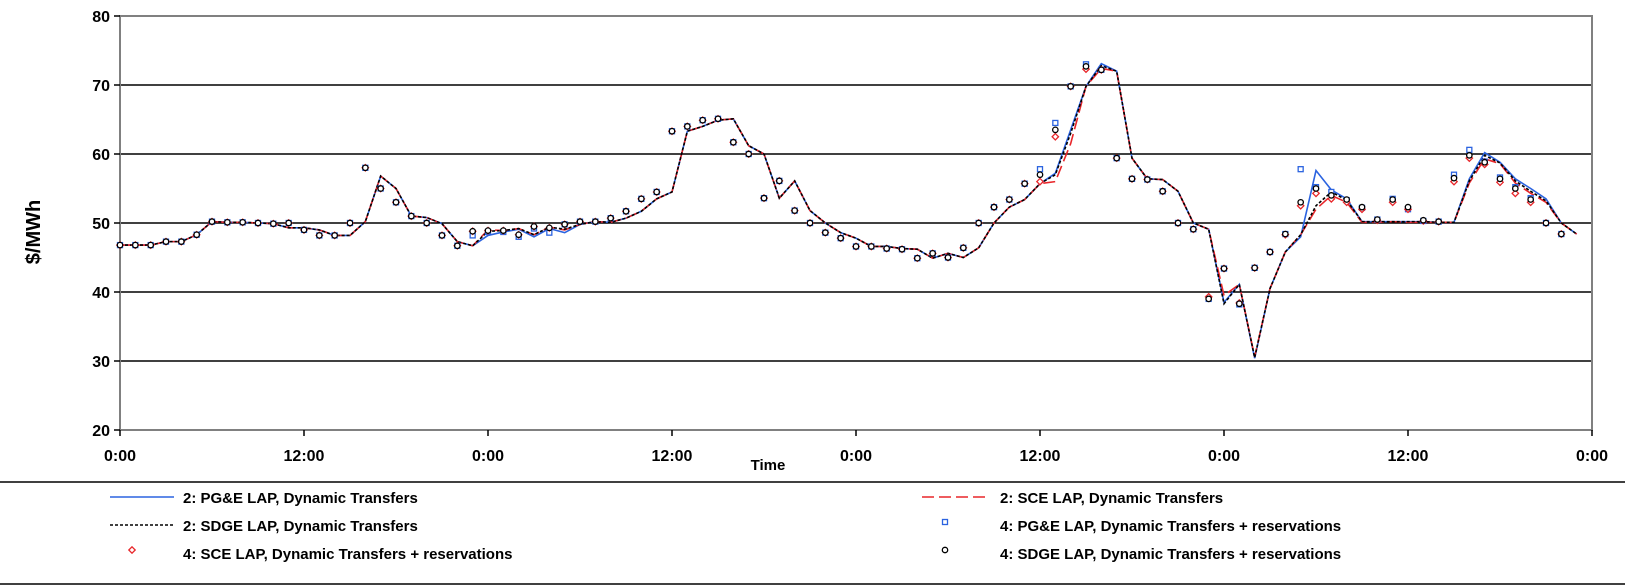 This screenshot has width=1625, height=586. I want to click on x-axis-ticks: 0:00 12:00 0:00 12:00 0:00 12:00 0:00 12:00 0:00, so click(856, 447).